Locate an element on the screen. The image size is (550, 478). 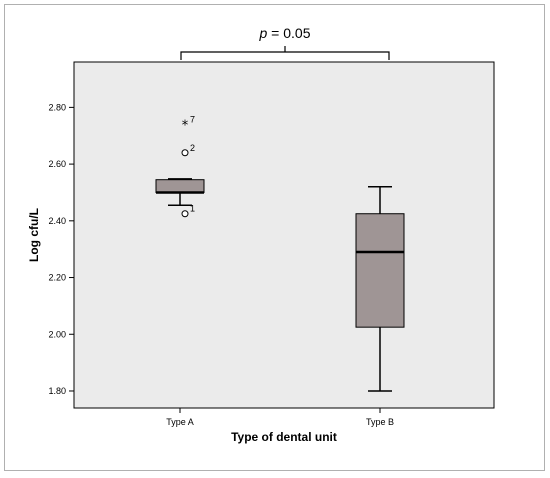
x-tick-label: Type A is located at coordinates (180, 422).